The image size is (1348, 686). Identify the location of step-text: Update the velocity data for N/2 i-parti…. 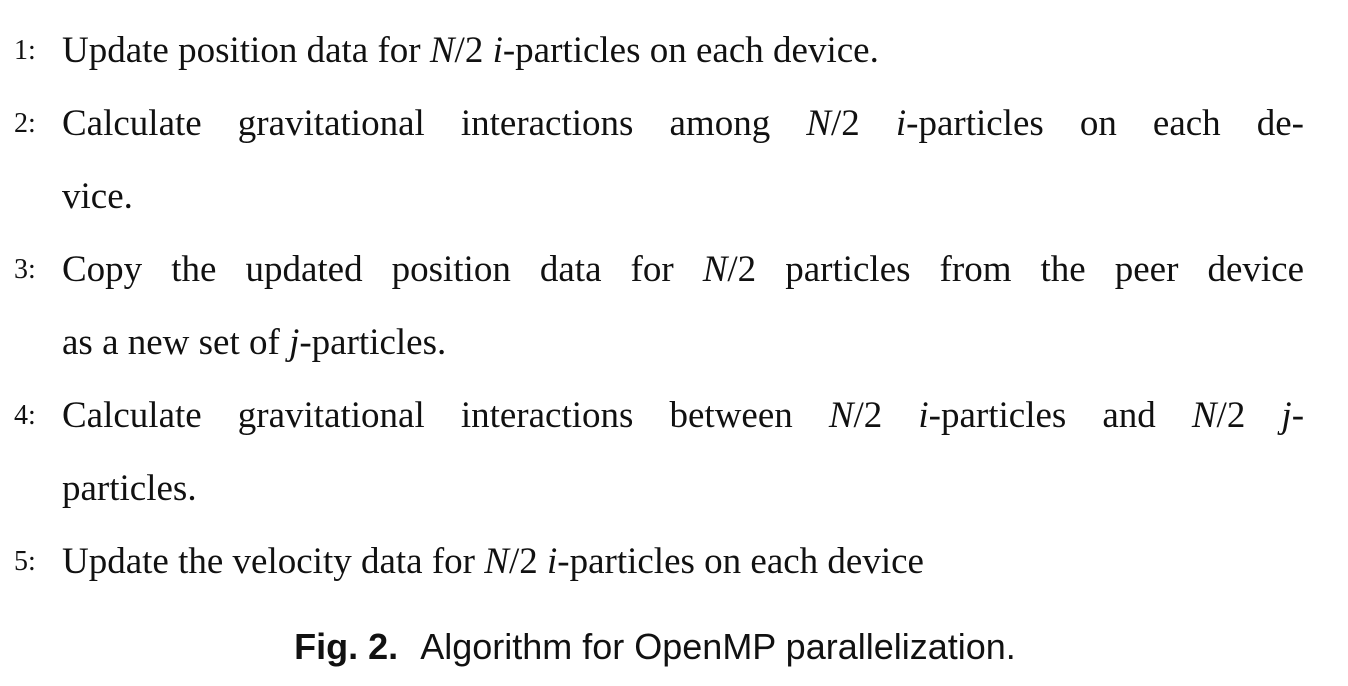
(493, 561).